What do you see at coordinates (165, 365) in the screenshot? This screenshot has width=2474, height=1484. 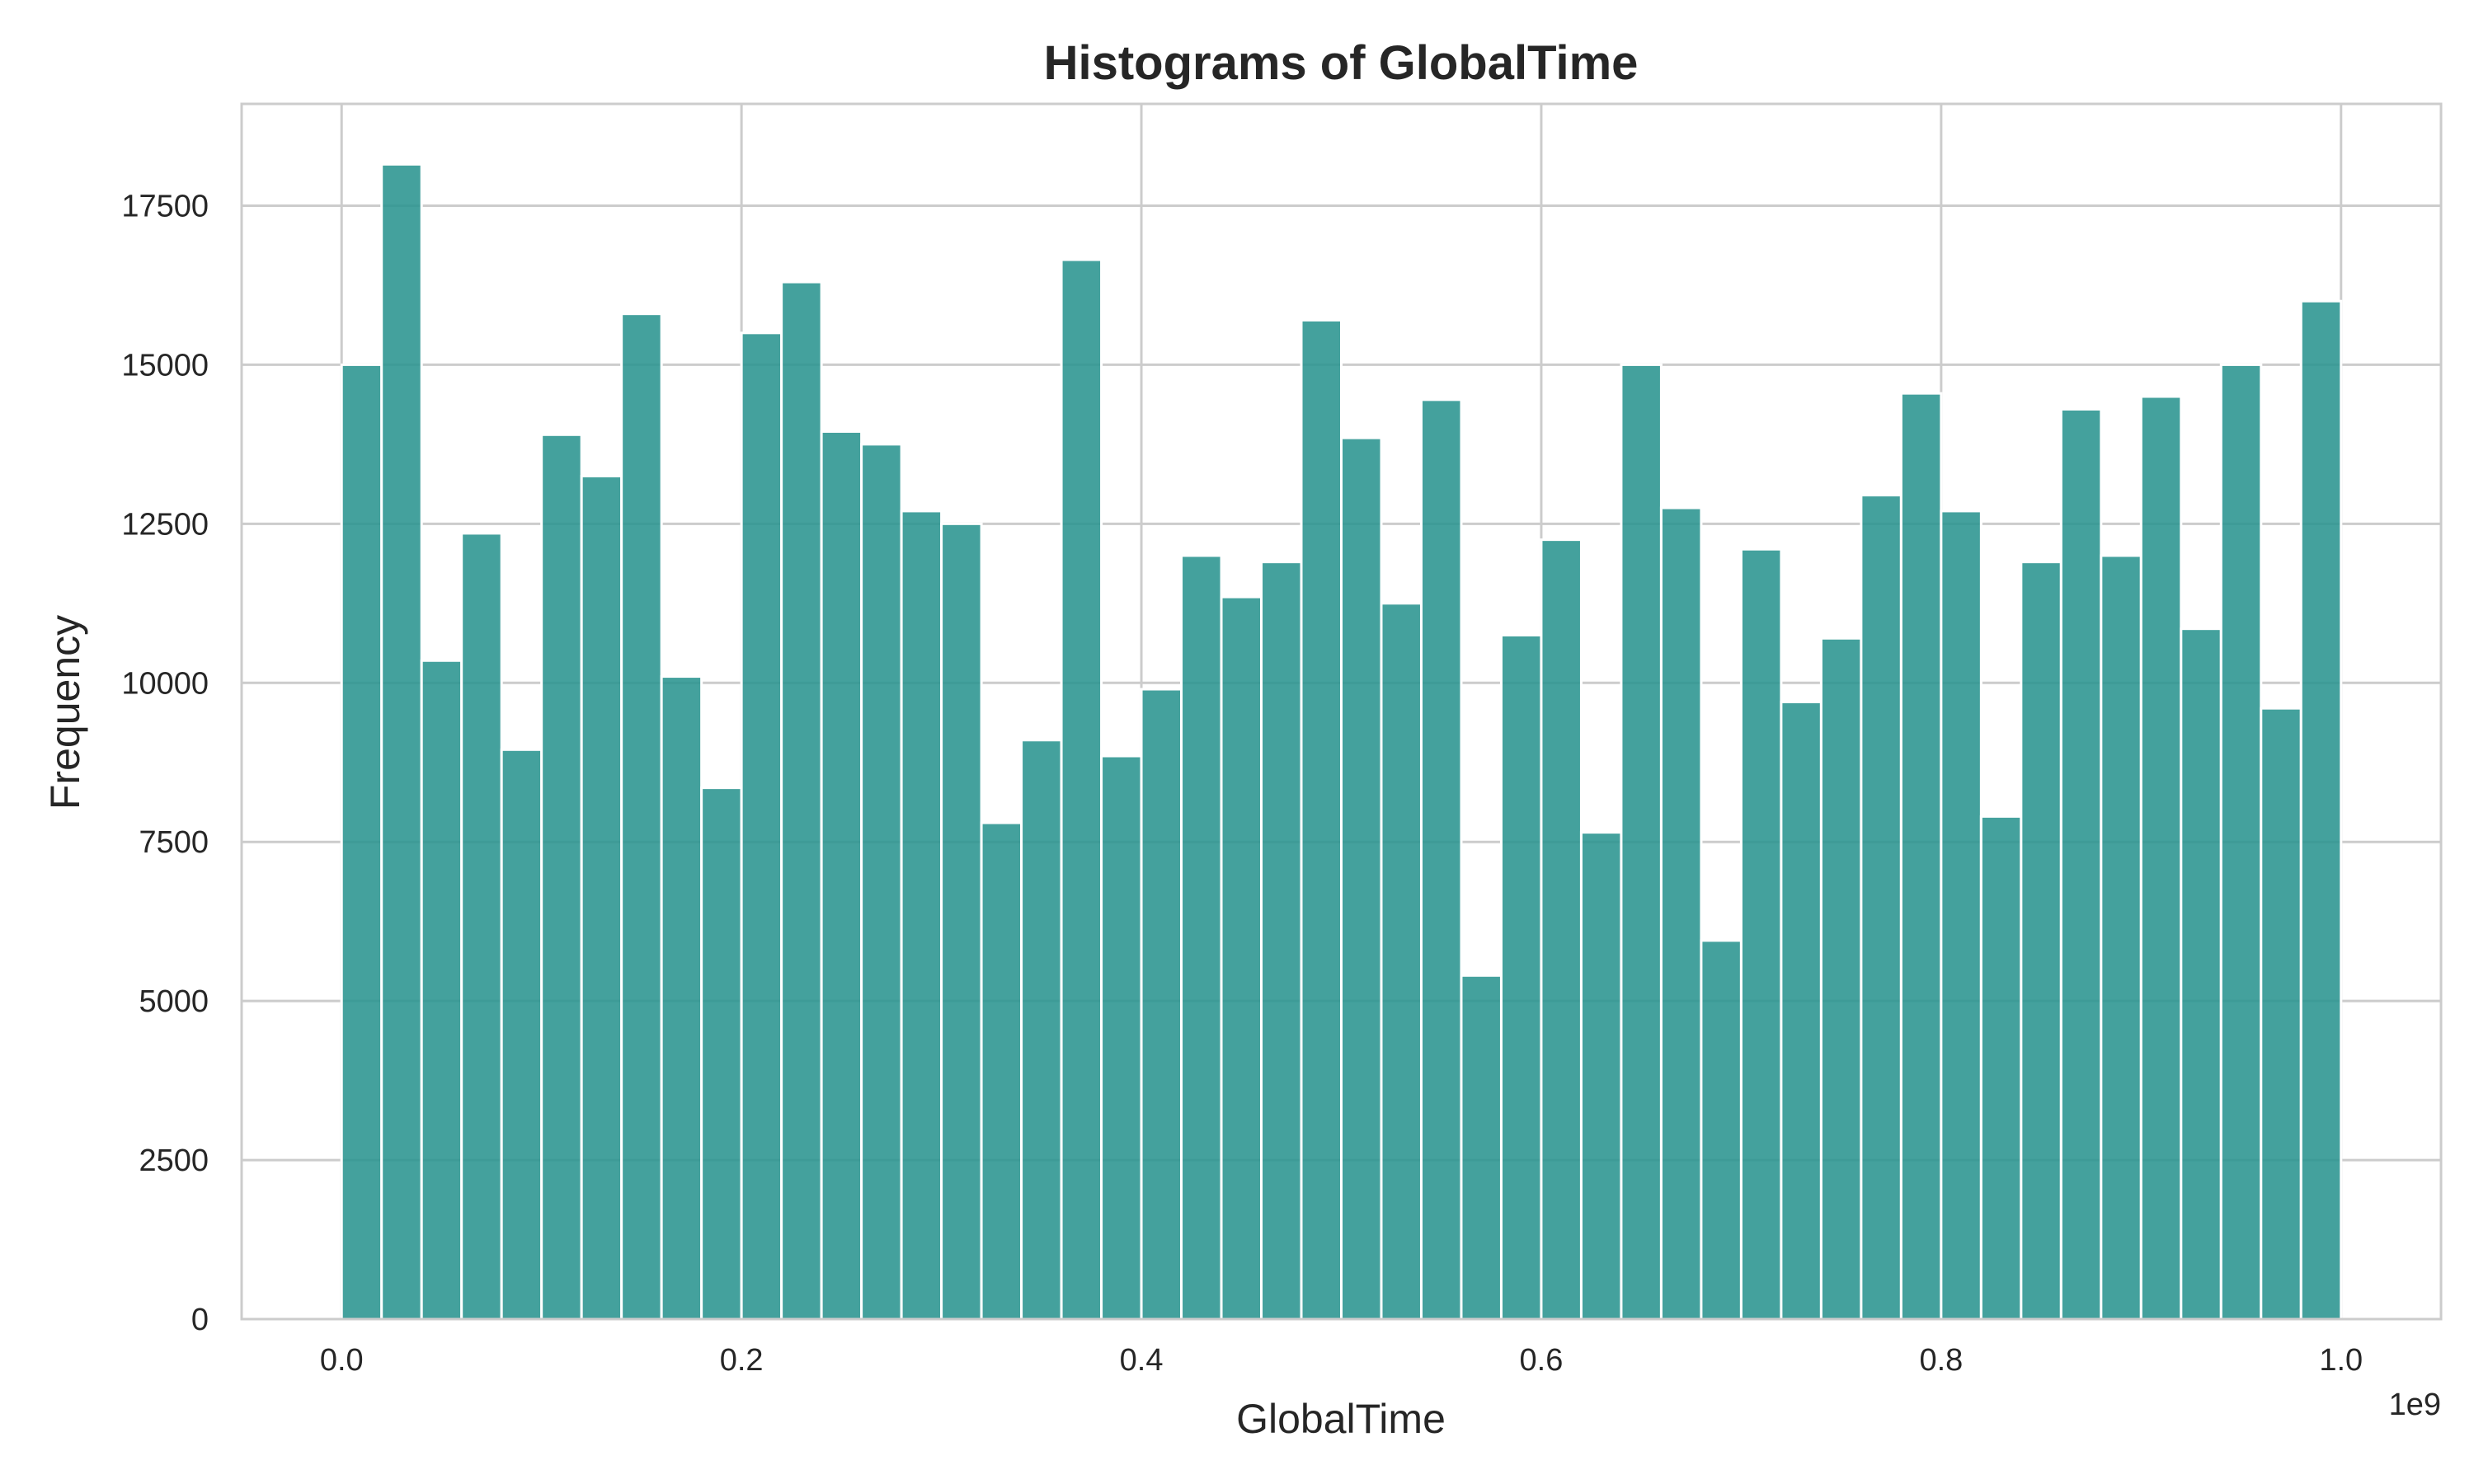 I see `y-tick-label: 15000` at bounding box center [165, 365].